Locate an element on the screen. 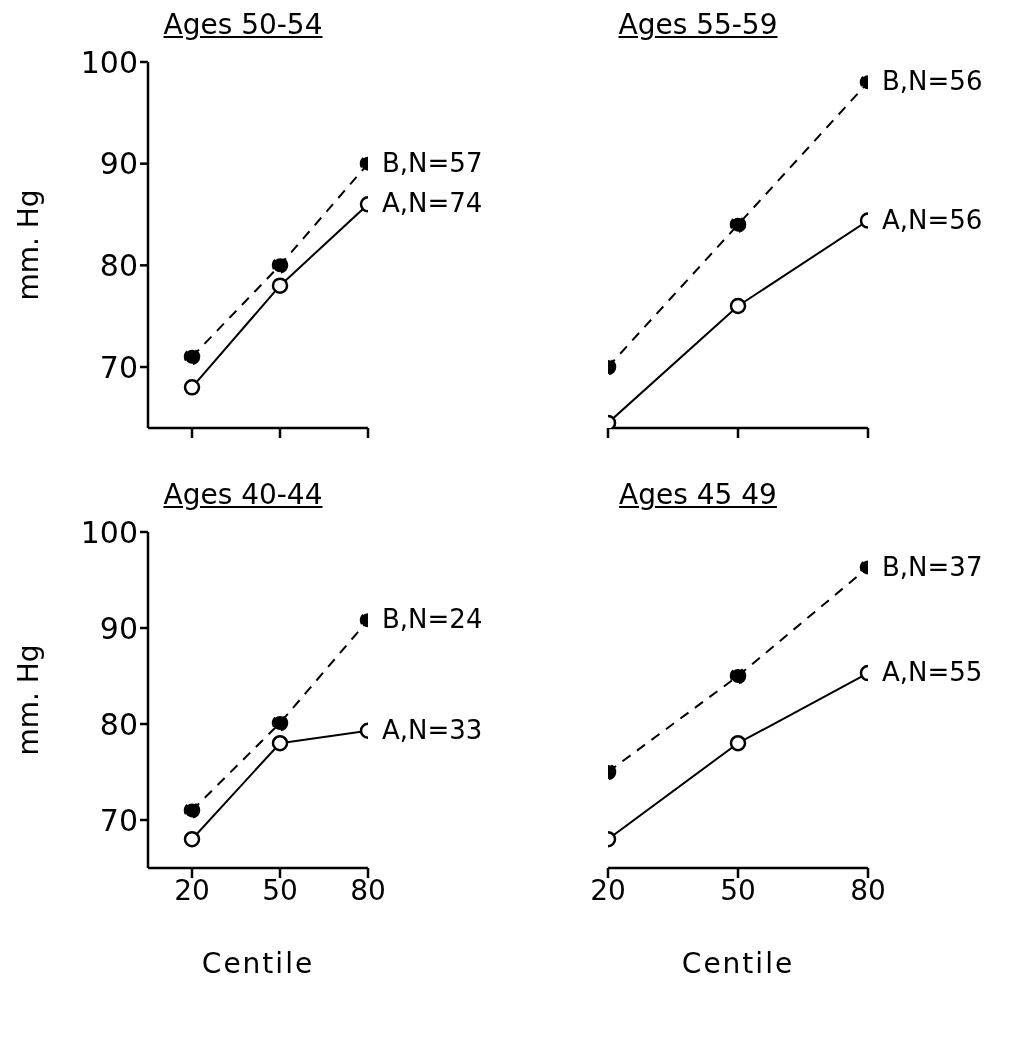 The height and width of the screenshot is (1043, 1016). series-label: B,N=57 is located at coordinates (432, 162).